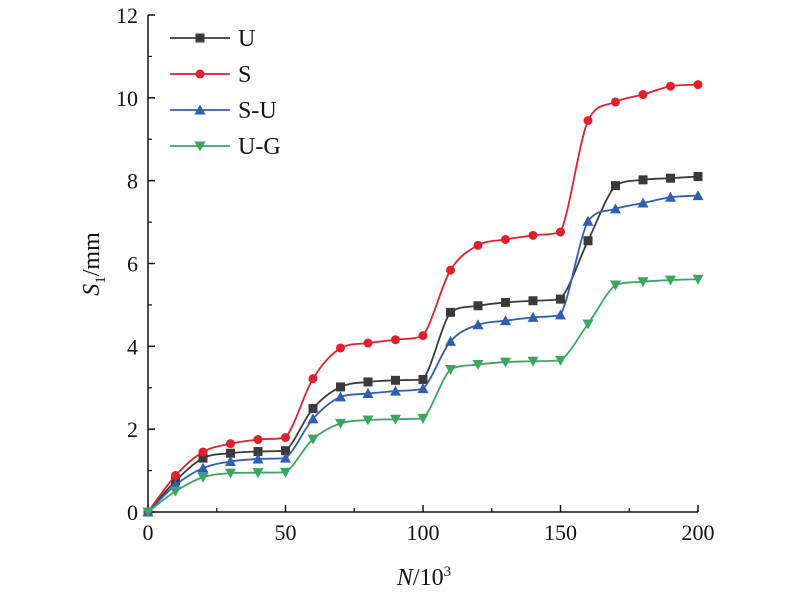 This screenshot has width=800, height=592. Describe the element at coordinates (225, 93) in the screenshot. I see `legend: US S-U U-G` at that location.